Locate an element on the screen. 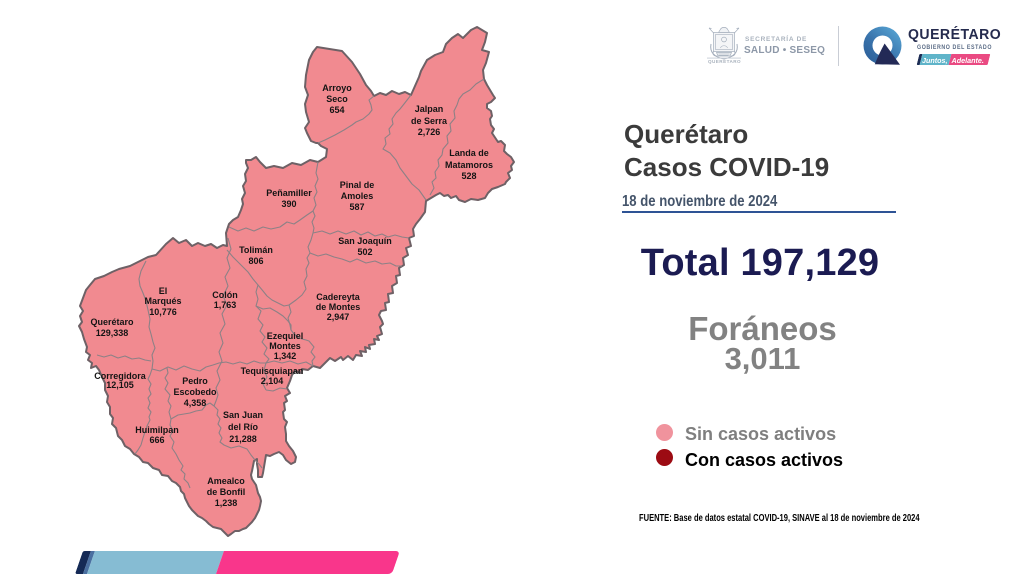 Image resolution: width=1024 pixels, height=576 pixels. svg-text: 4,358 is located at coordinates (195, 403).